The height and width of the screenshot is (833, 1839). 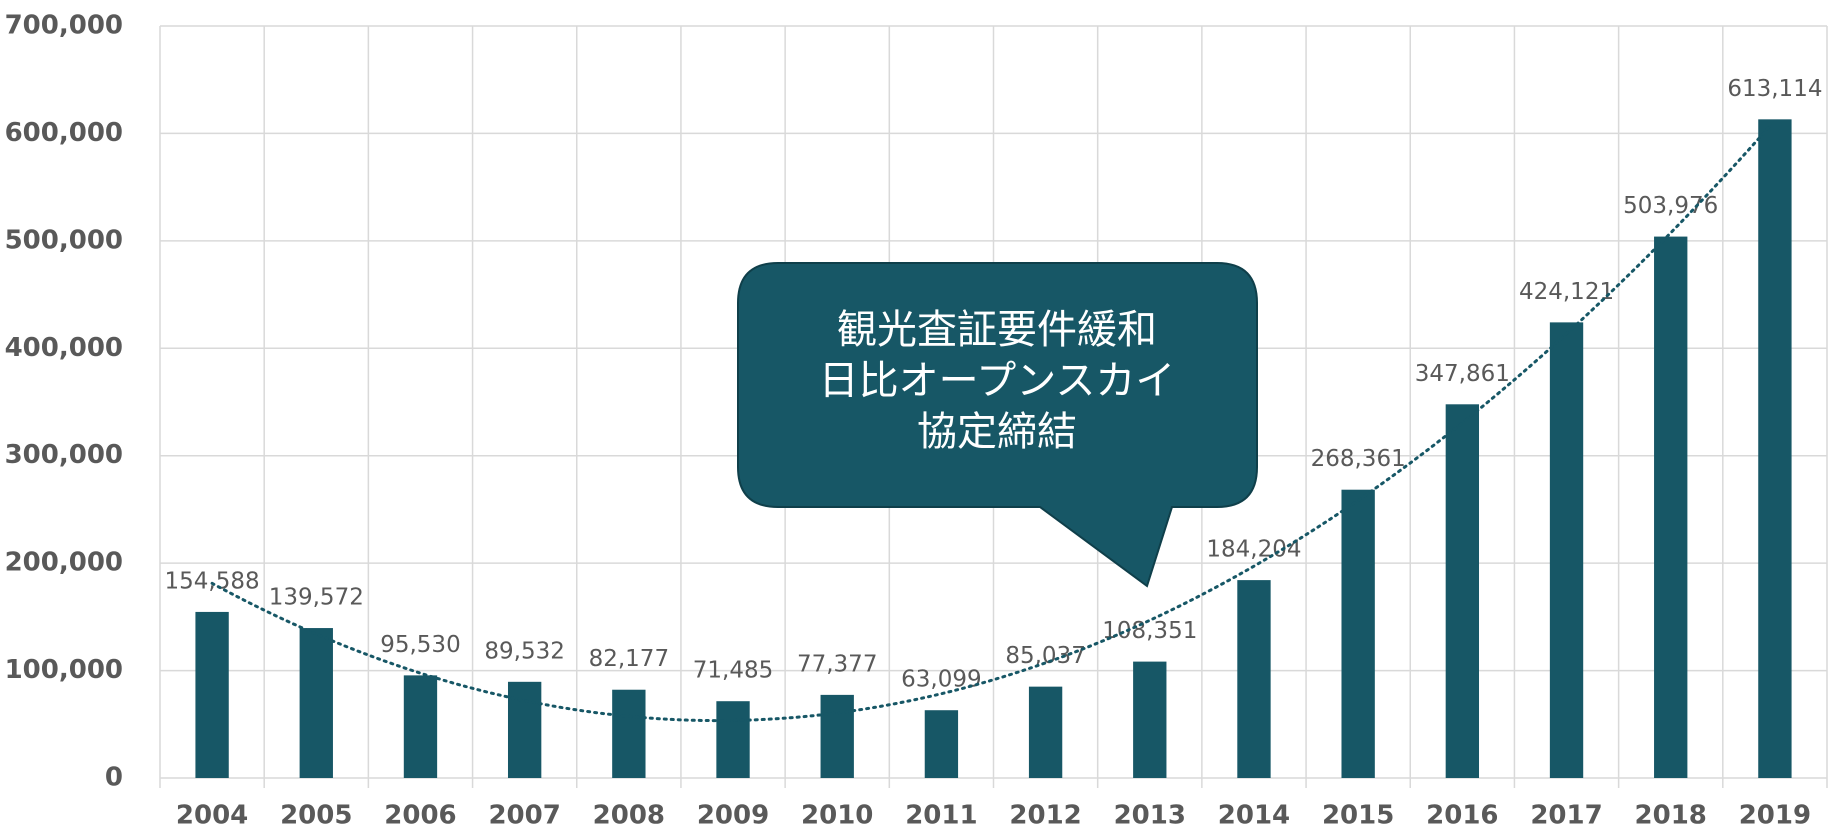 What do you see at coordinates (1149, 631) in the screenshot?
I see `data-label: 108,351` at bounding box center [1149, 631].